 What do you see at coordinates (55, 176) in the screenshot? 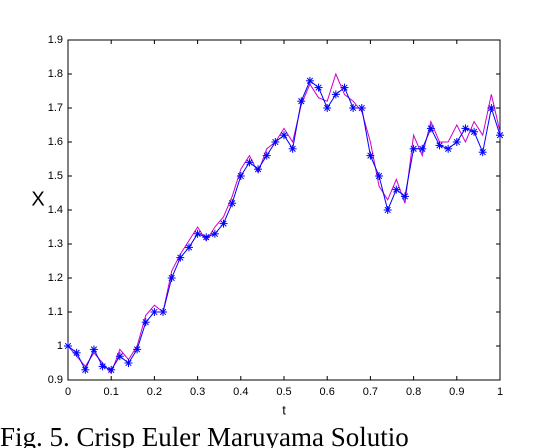
I see `y-tick-label: 1.5` at bounding box center [55, 176].